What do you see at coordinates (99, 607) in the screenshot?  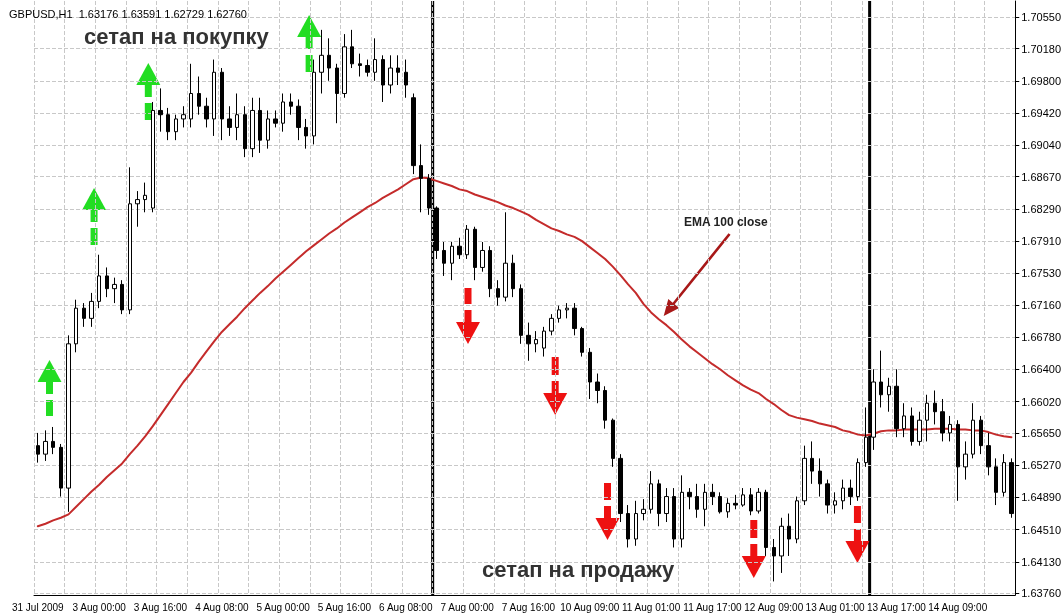 I see `x-tick-label: 3 Aug 00:00` at bounding box center [99, 607].